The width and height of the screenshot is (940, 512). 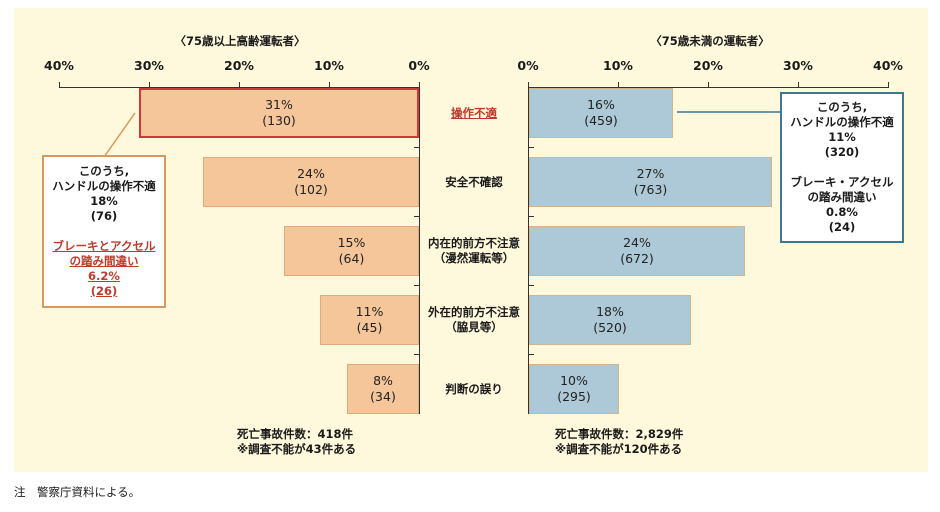 I want to click on right-chart-title: 〈75歳未満の運転者〉, so click(x=710, y=41).